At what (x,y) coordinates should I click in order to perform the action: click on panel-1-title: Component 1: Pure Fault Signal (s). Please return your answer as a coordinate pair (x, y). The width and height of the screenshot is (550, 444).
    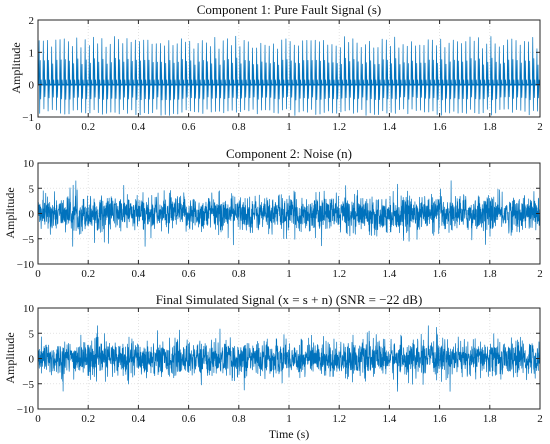
    Looking at the image, I should click on (289, 9).